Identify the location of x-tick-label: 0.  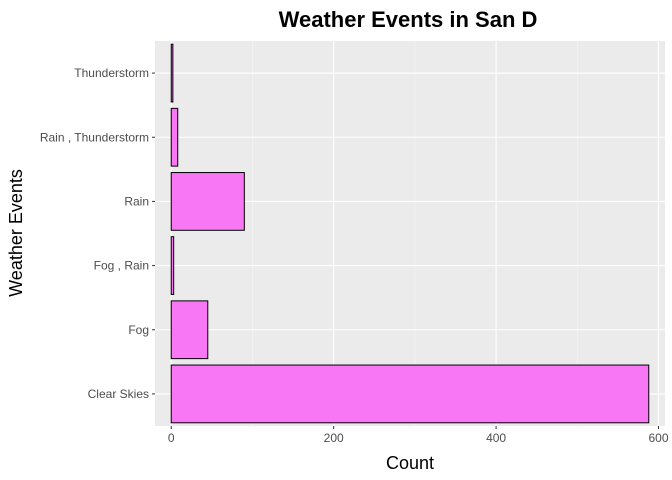
(171, 438).